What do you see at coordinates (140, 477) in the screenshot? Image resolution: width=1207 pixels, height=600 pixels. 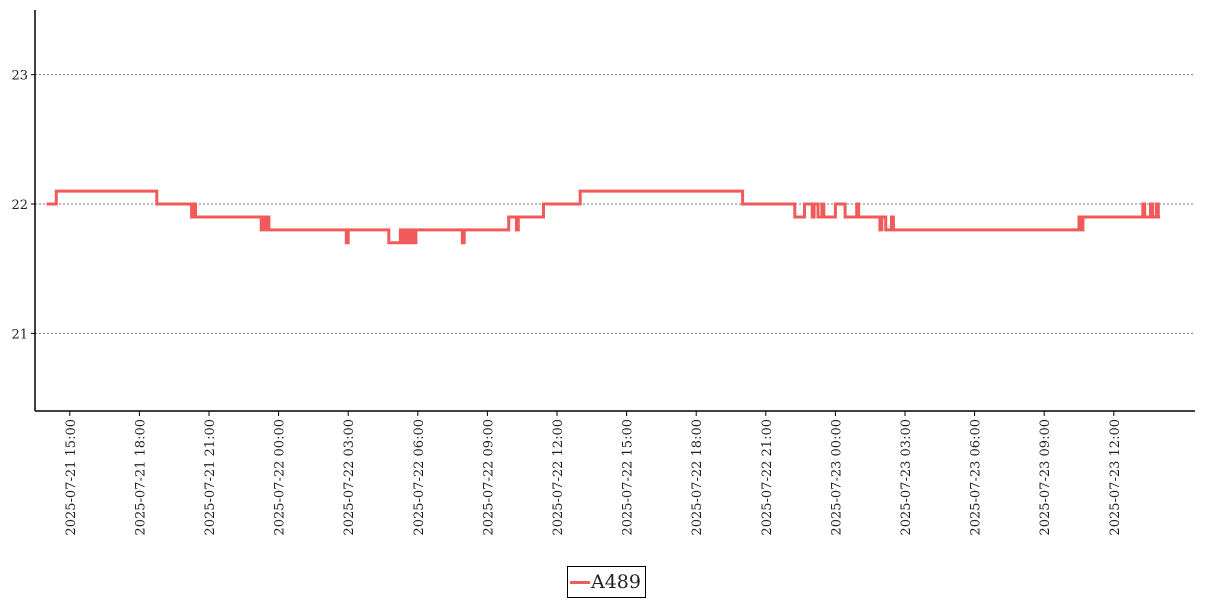 I see `x-tick-label: 2025-07-21 18:00` at bounding box center [140, 477].